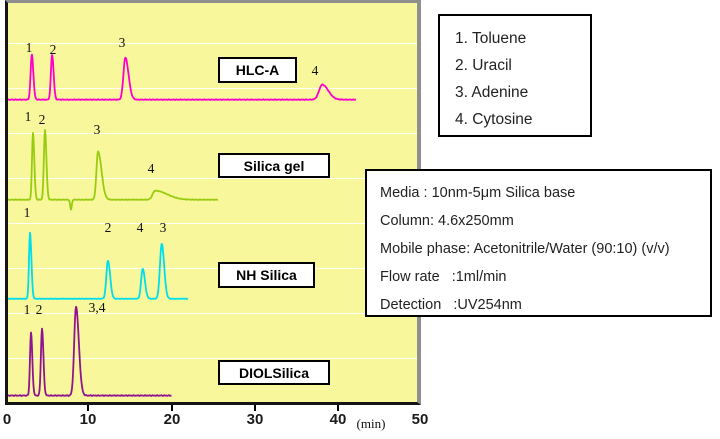 This screenshot has width=720, height=439. What do you see at coordinates (483, 65) in the screenshot?
I see `legend-item: 2. Uracil` at bounding box center [483, 65].